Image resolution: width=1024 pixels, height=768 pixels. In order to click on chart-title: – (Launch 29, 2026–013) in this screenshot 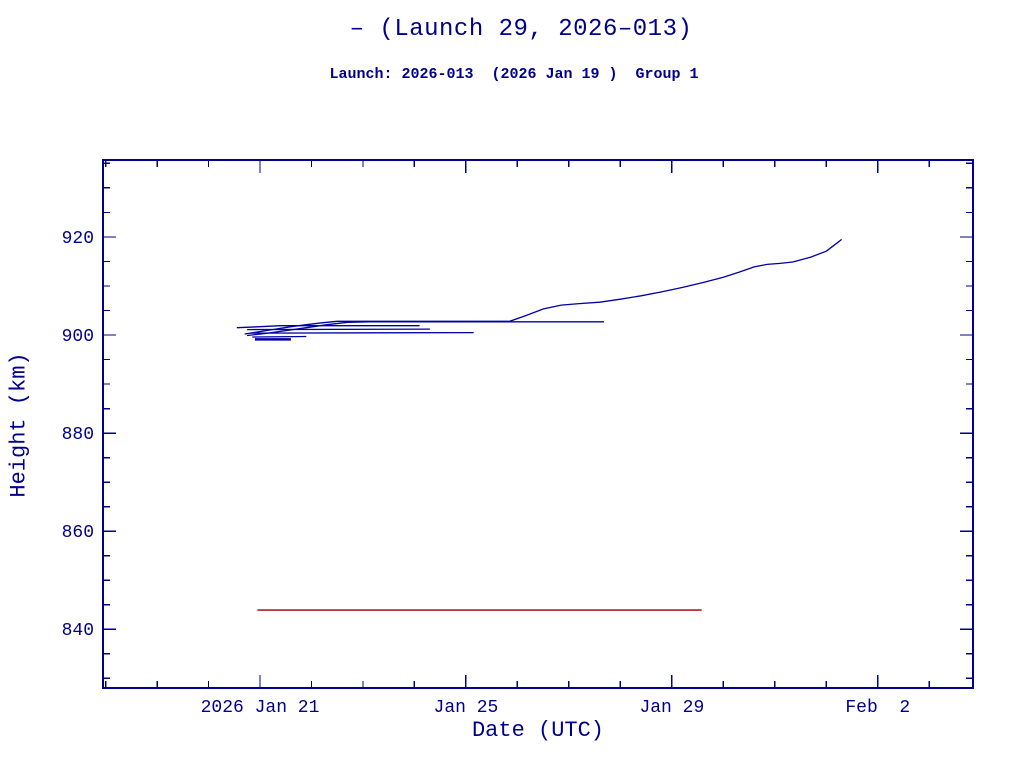, I will do `click(521, 29)`.